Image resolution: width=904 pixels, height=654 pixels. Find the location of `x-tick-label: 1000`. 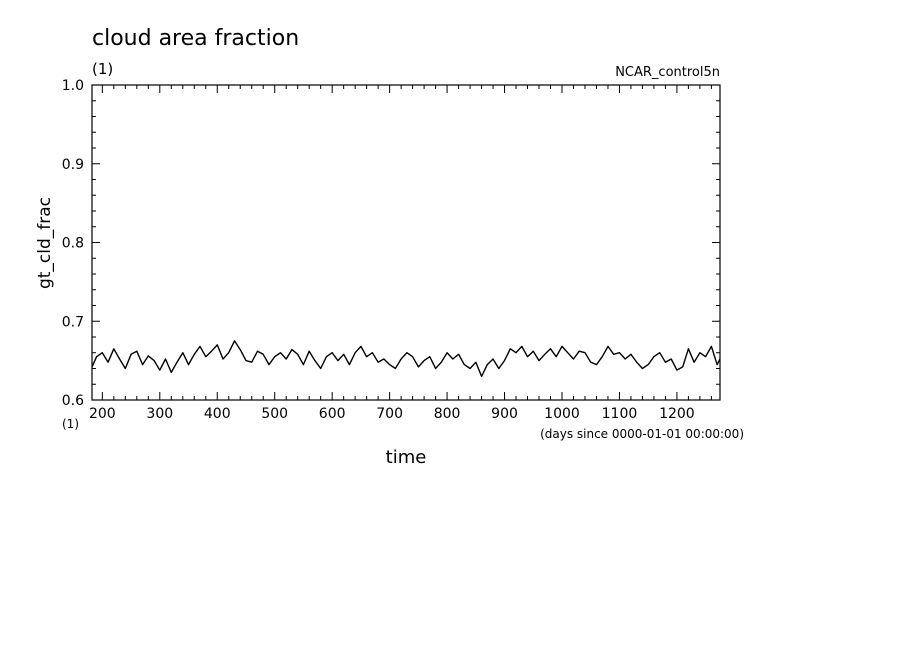

x-tick-label: 1000 is located at coordinates (562, 414).